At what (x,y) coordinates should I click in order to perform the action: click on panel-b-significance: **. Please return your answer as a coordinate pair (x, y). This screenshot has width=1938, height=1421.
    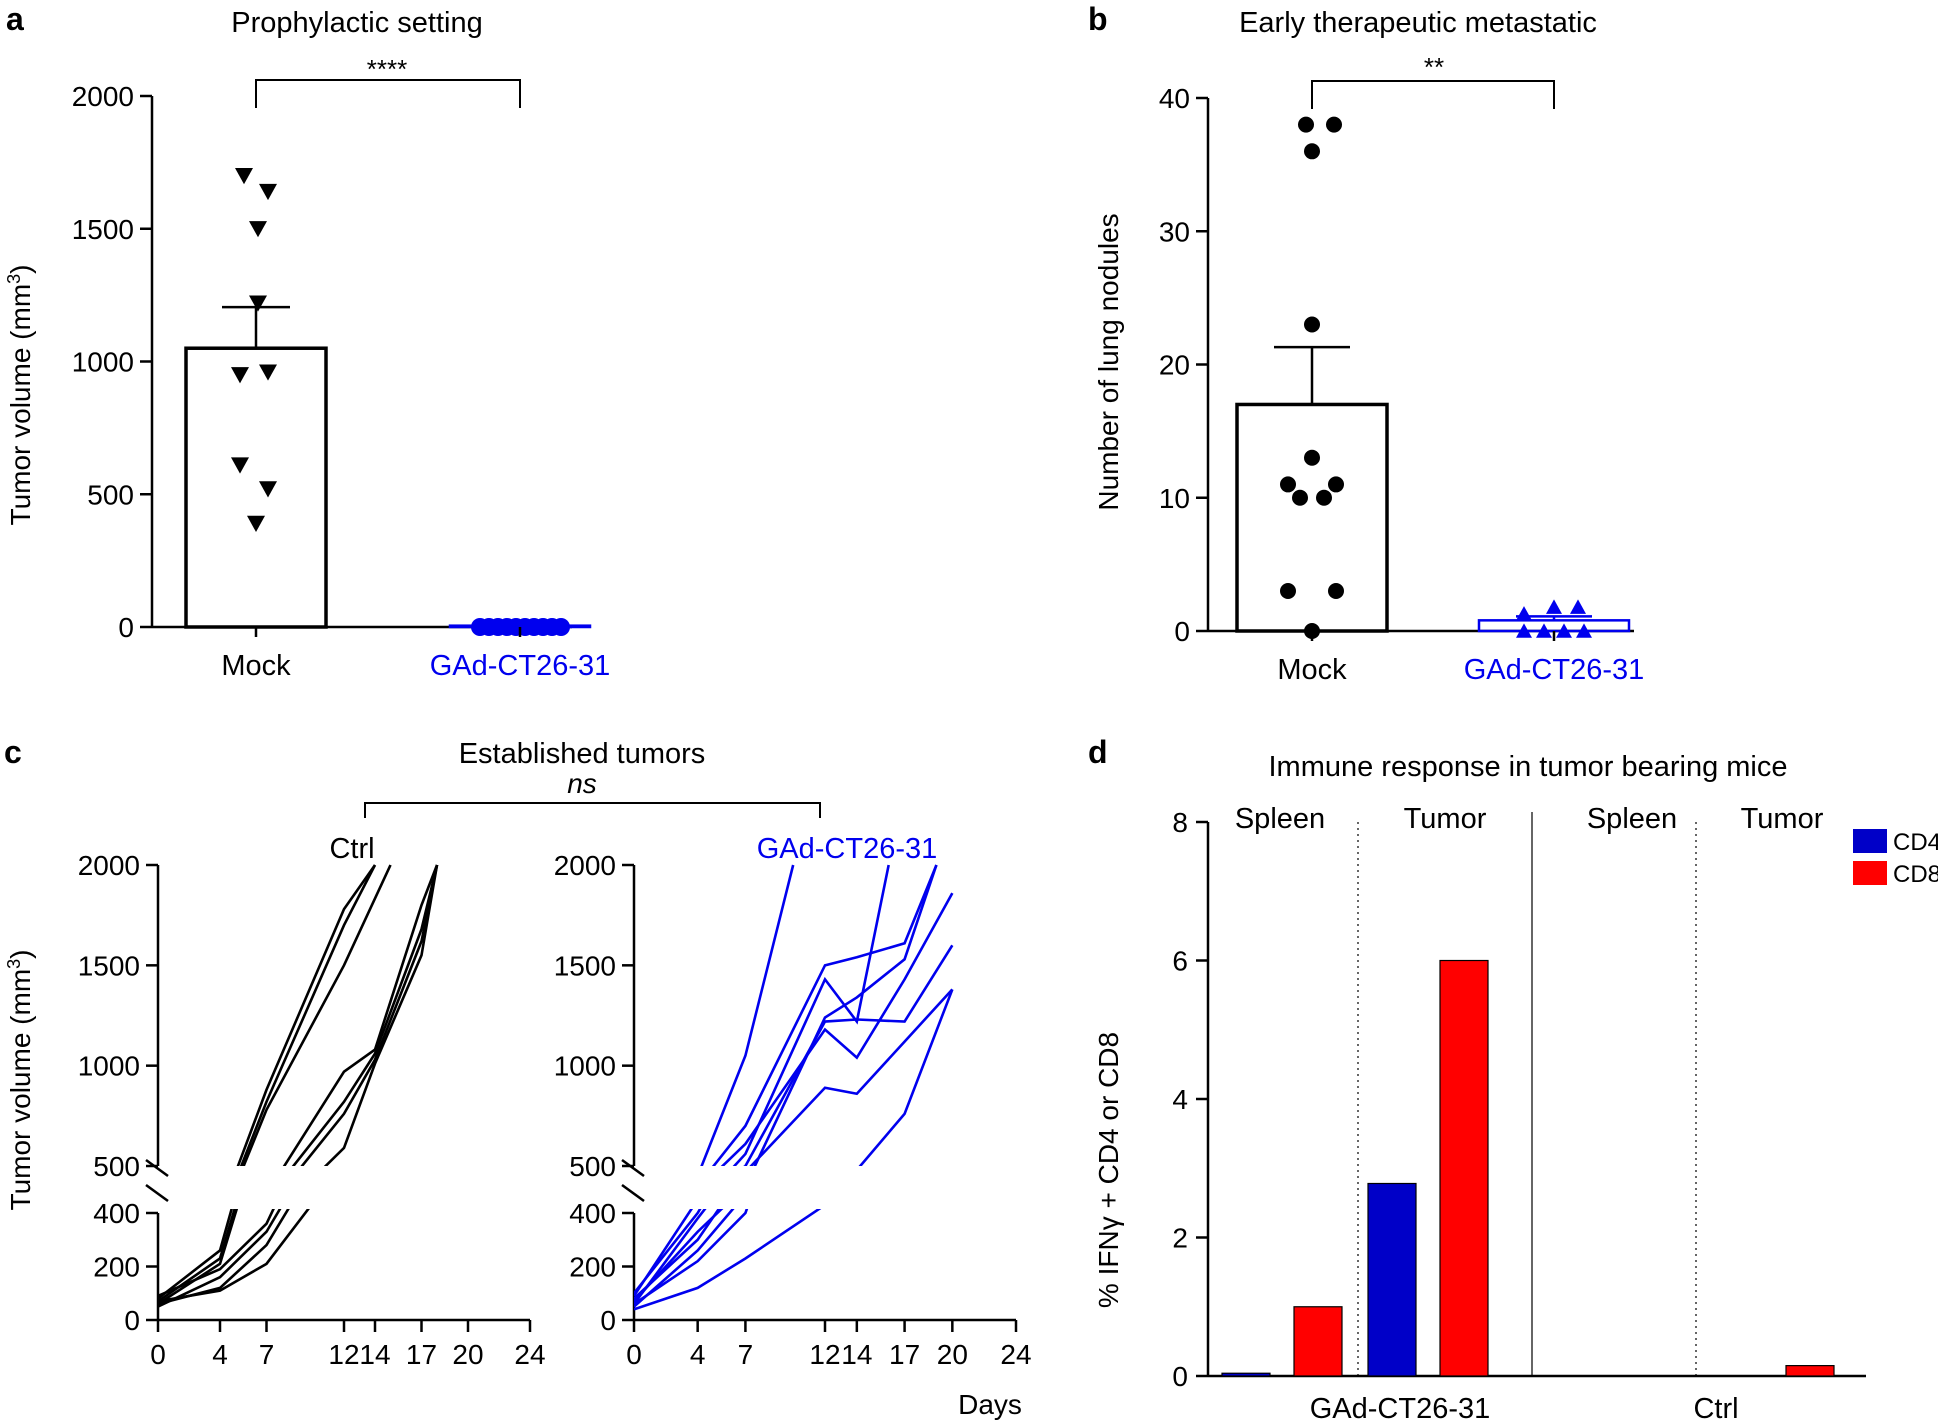
    Looking at the image, I should click on (1434, 67).